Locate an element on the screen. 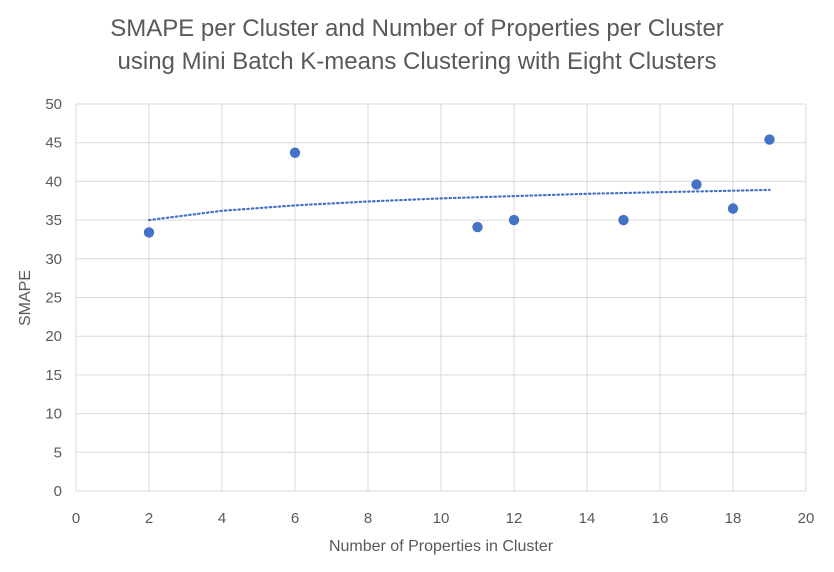 The height and width of the screenshot is (572, 834). x-tick-label-18: 18 is located at coordinates (733, 518).